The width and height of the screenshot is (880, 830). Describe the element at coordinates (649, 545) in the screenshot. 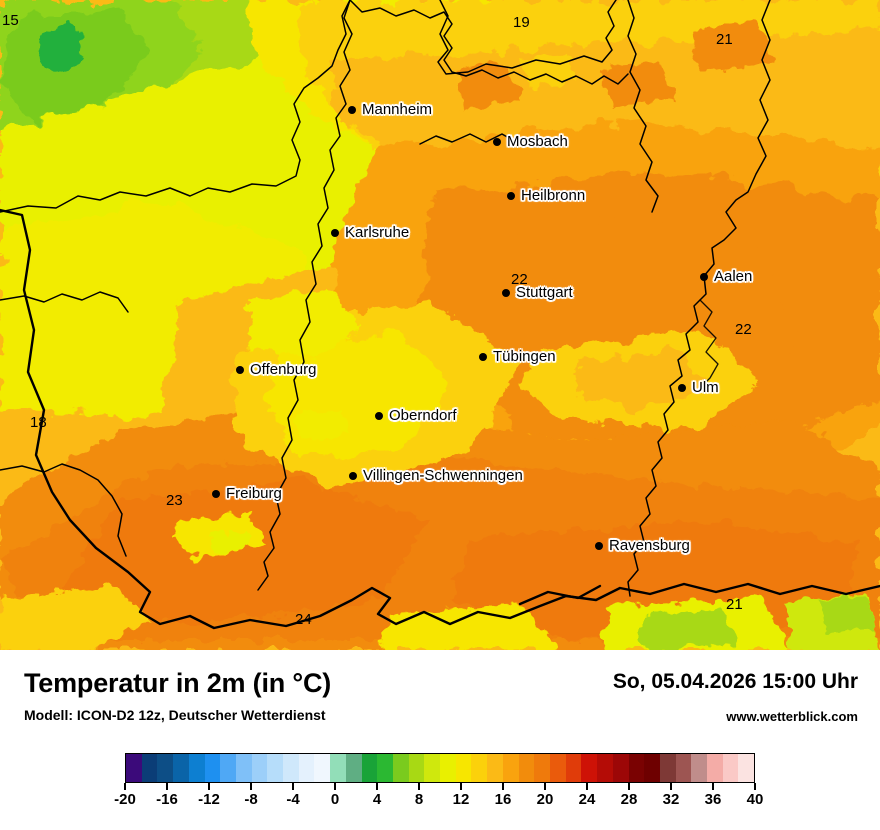

I see `city-label: Ravensburg` at that location.